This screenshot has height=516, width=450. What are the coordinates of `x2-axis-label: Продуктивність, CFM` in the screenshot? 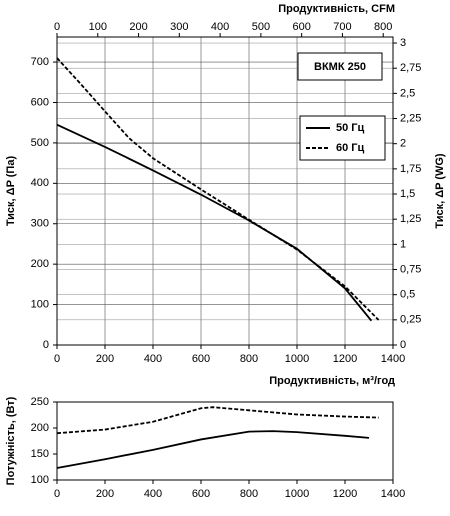 It's located at (336, 9).